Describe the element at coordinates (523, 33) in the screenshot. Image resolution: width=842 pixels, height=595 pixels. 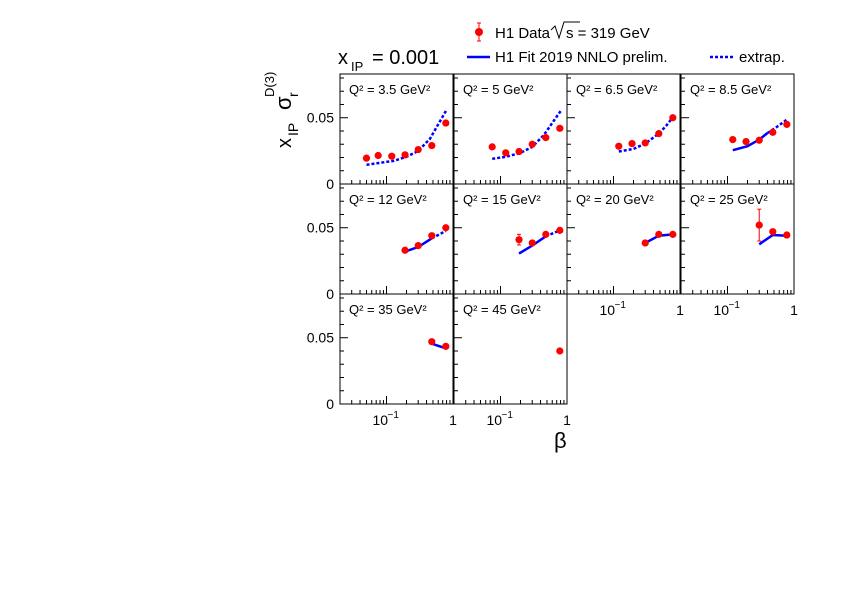
I see `legend-data-label: H1 Data` at that location.